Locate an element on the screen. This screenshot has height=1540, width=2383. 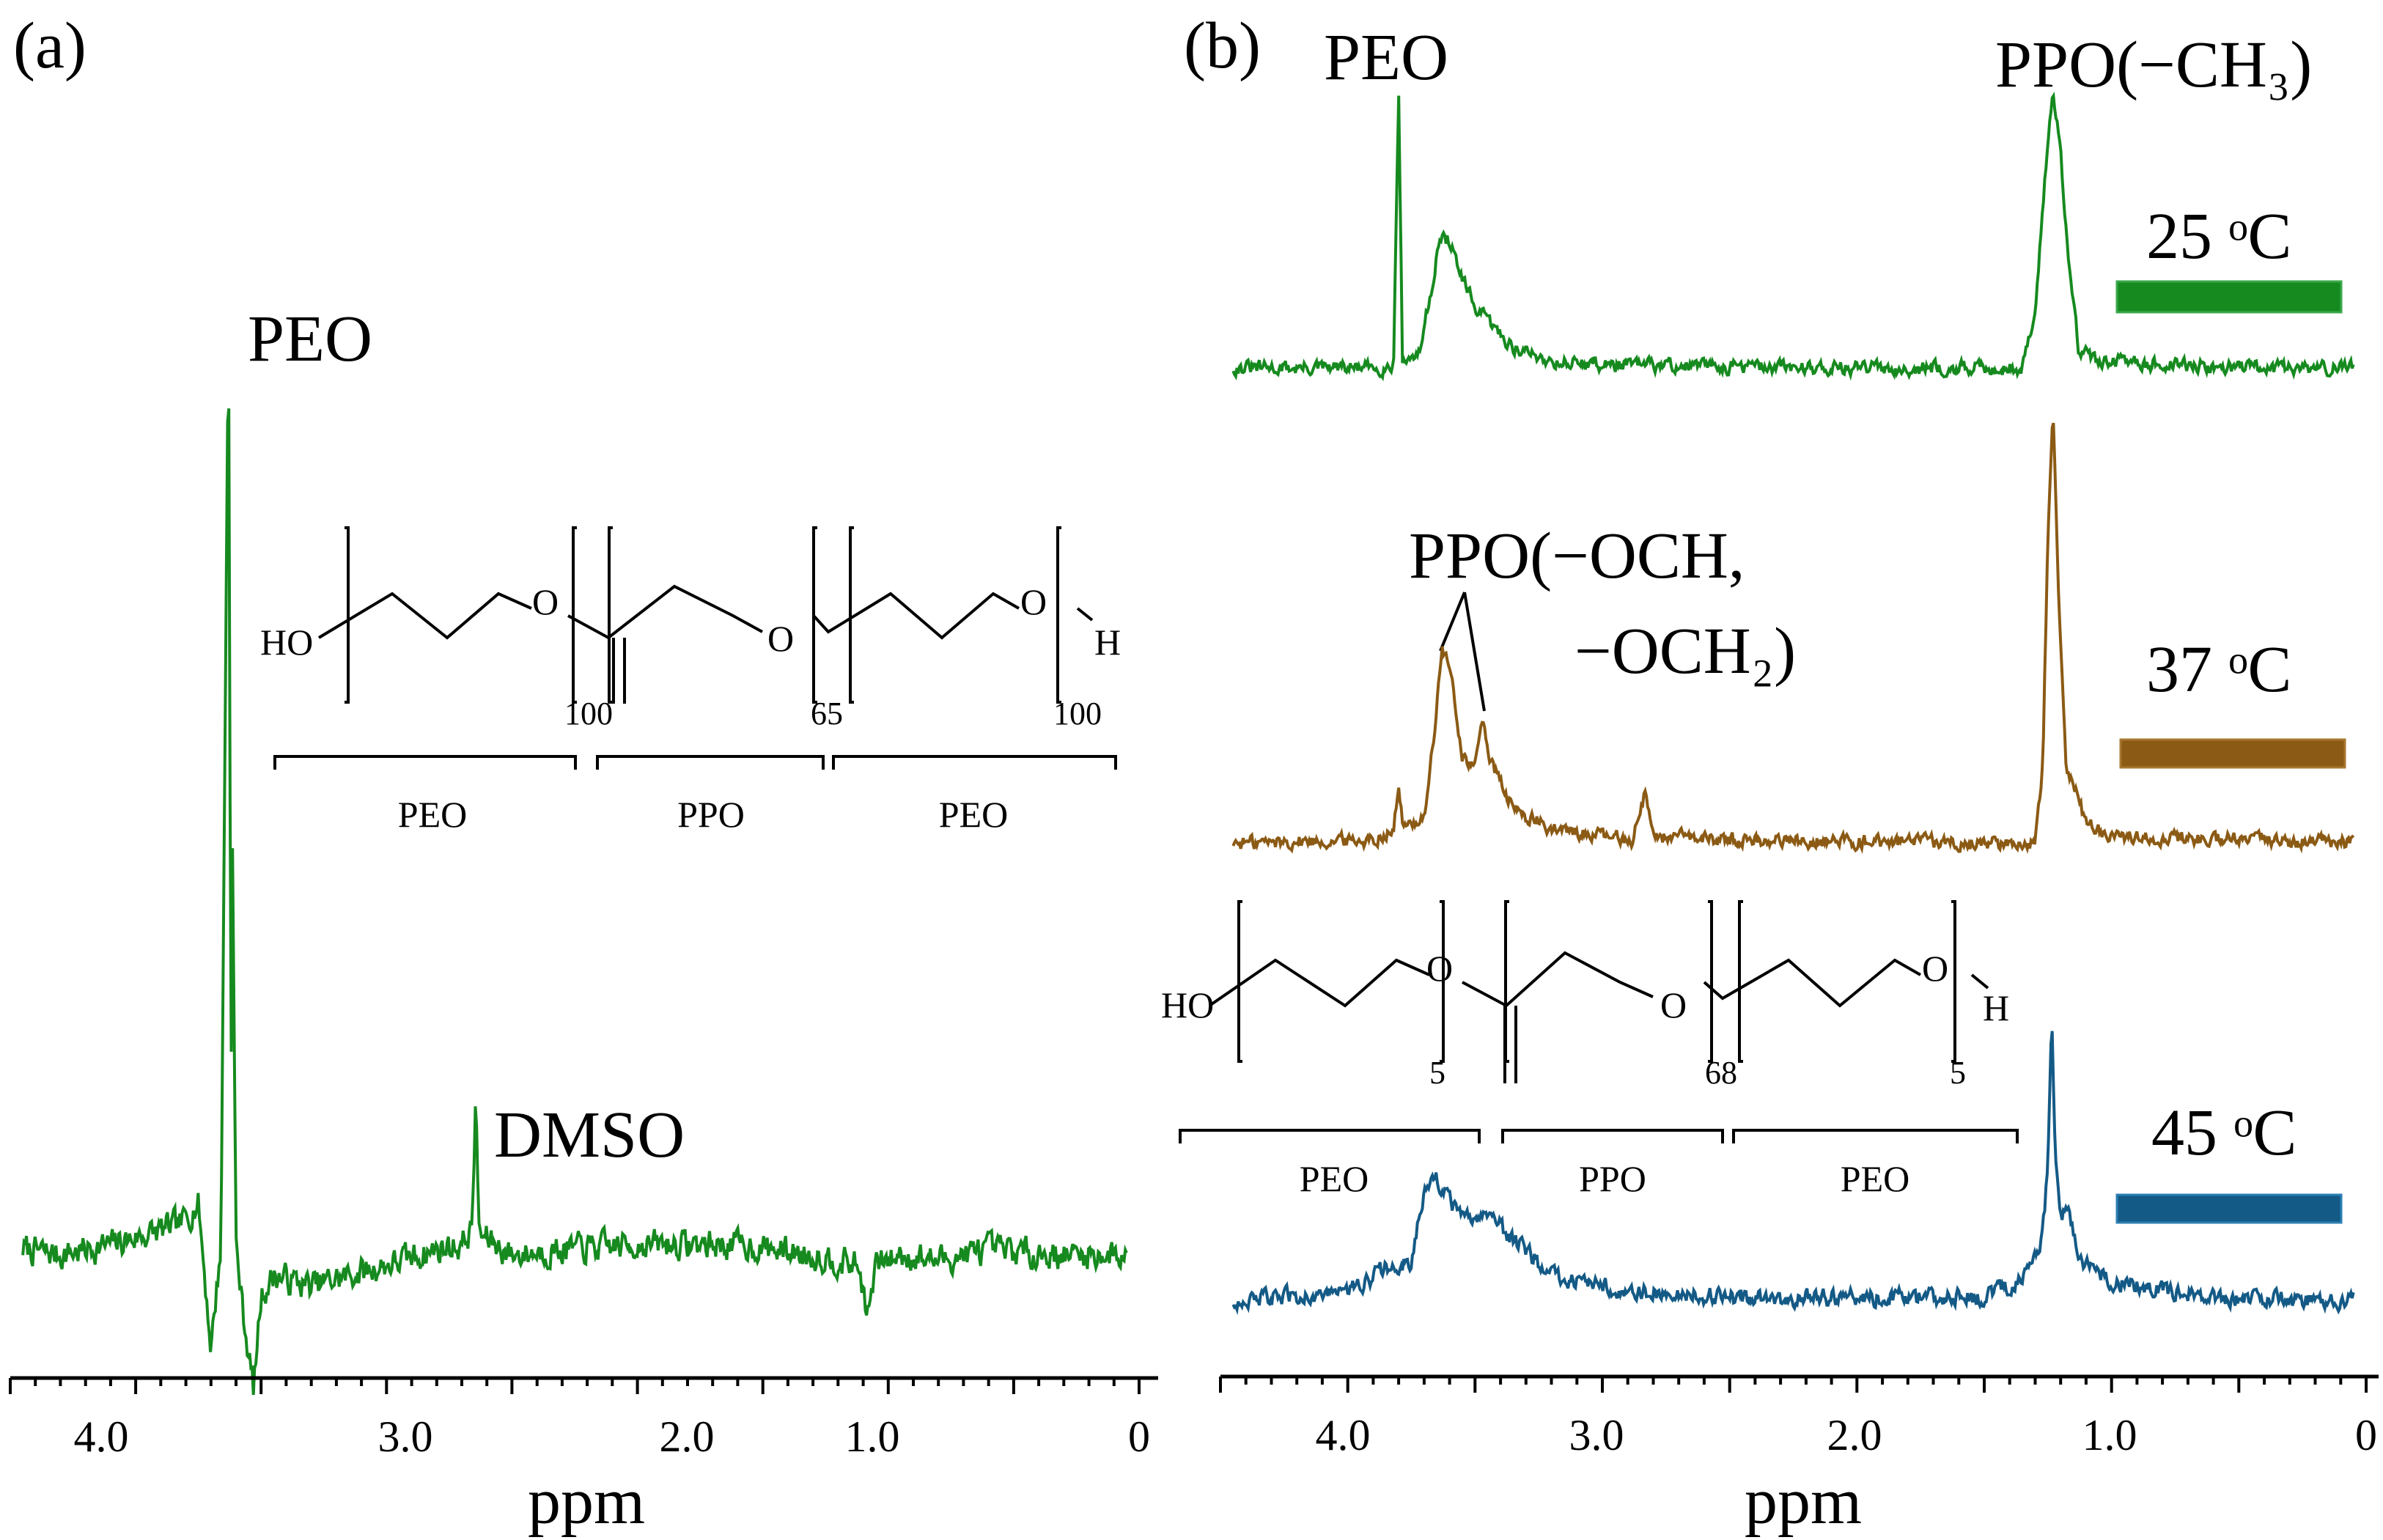
x-ticks-a is located at coordinates (575, 1386).